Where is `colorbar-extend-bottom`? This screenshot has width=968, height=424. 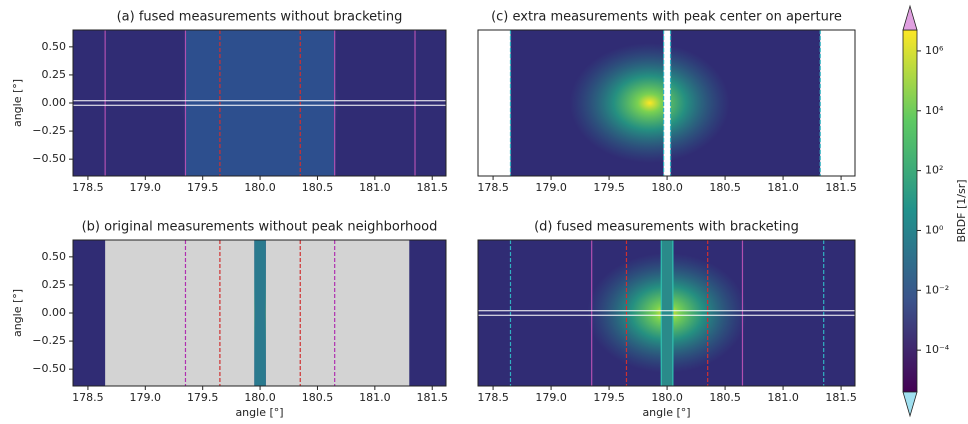 colorbar-extend-bottom is located at coordinates (910, 404).